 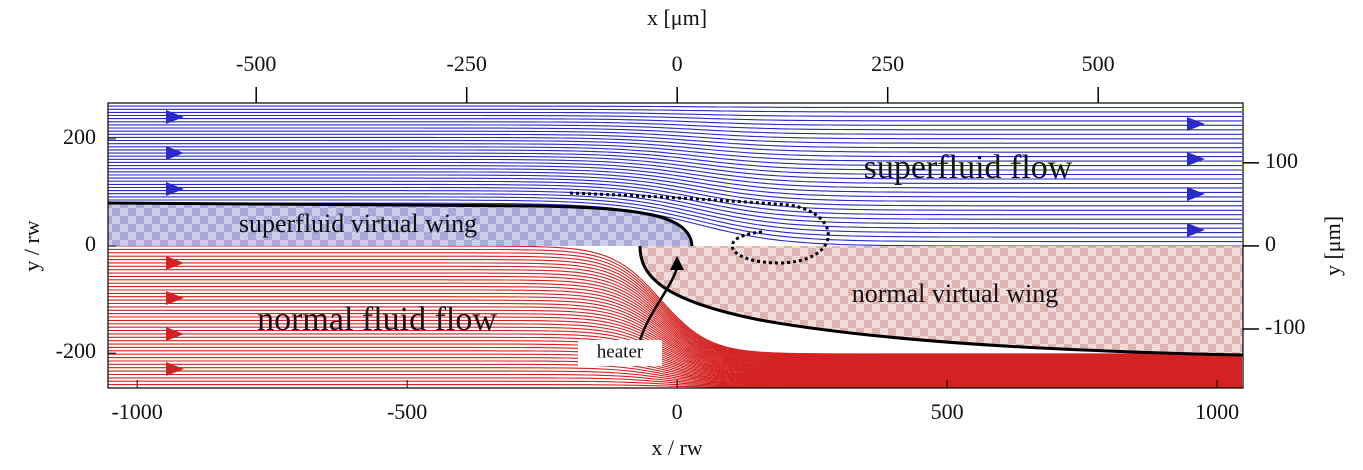 What do you see at coordinates (1332, 246) in the screenshot?
I see `y2-axis-label: y [μm]` at bounding box center [1332, 246].